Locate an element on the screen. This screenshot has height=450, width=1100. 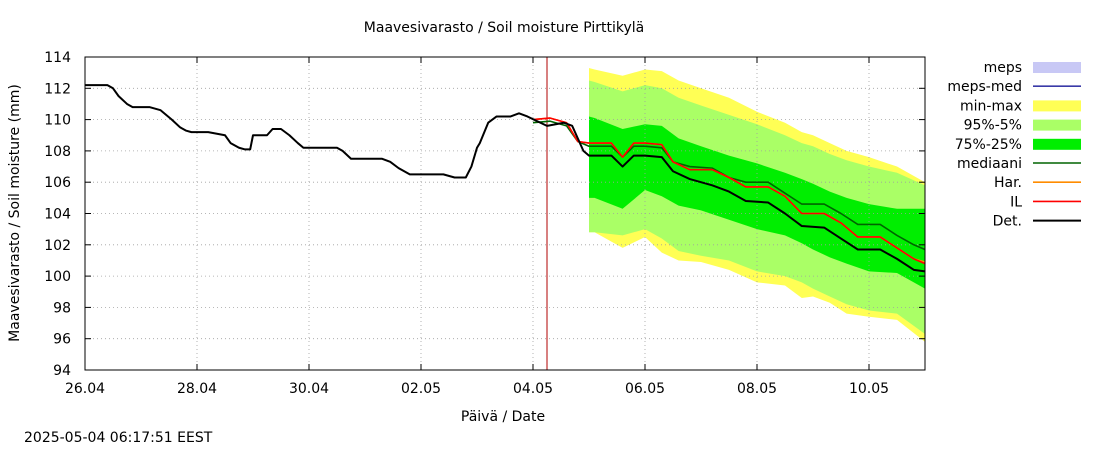
line-il is located at coordinates (729, 191).